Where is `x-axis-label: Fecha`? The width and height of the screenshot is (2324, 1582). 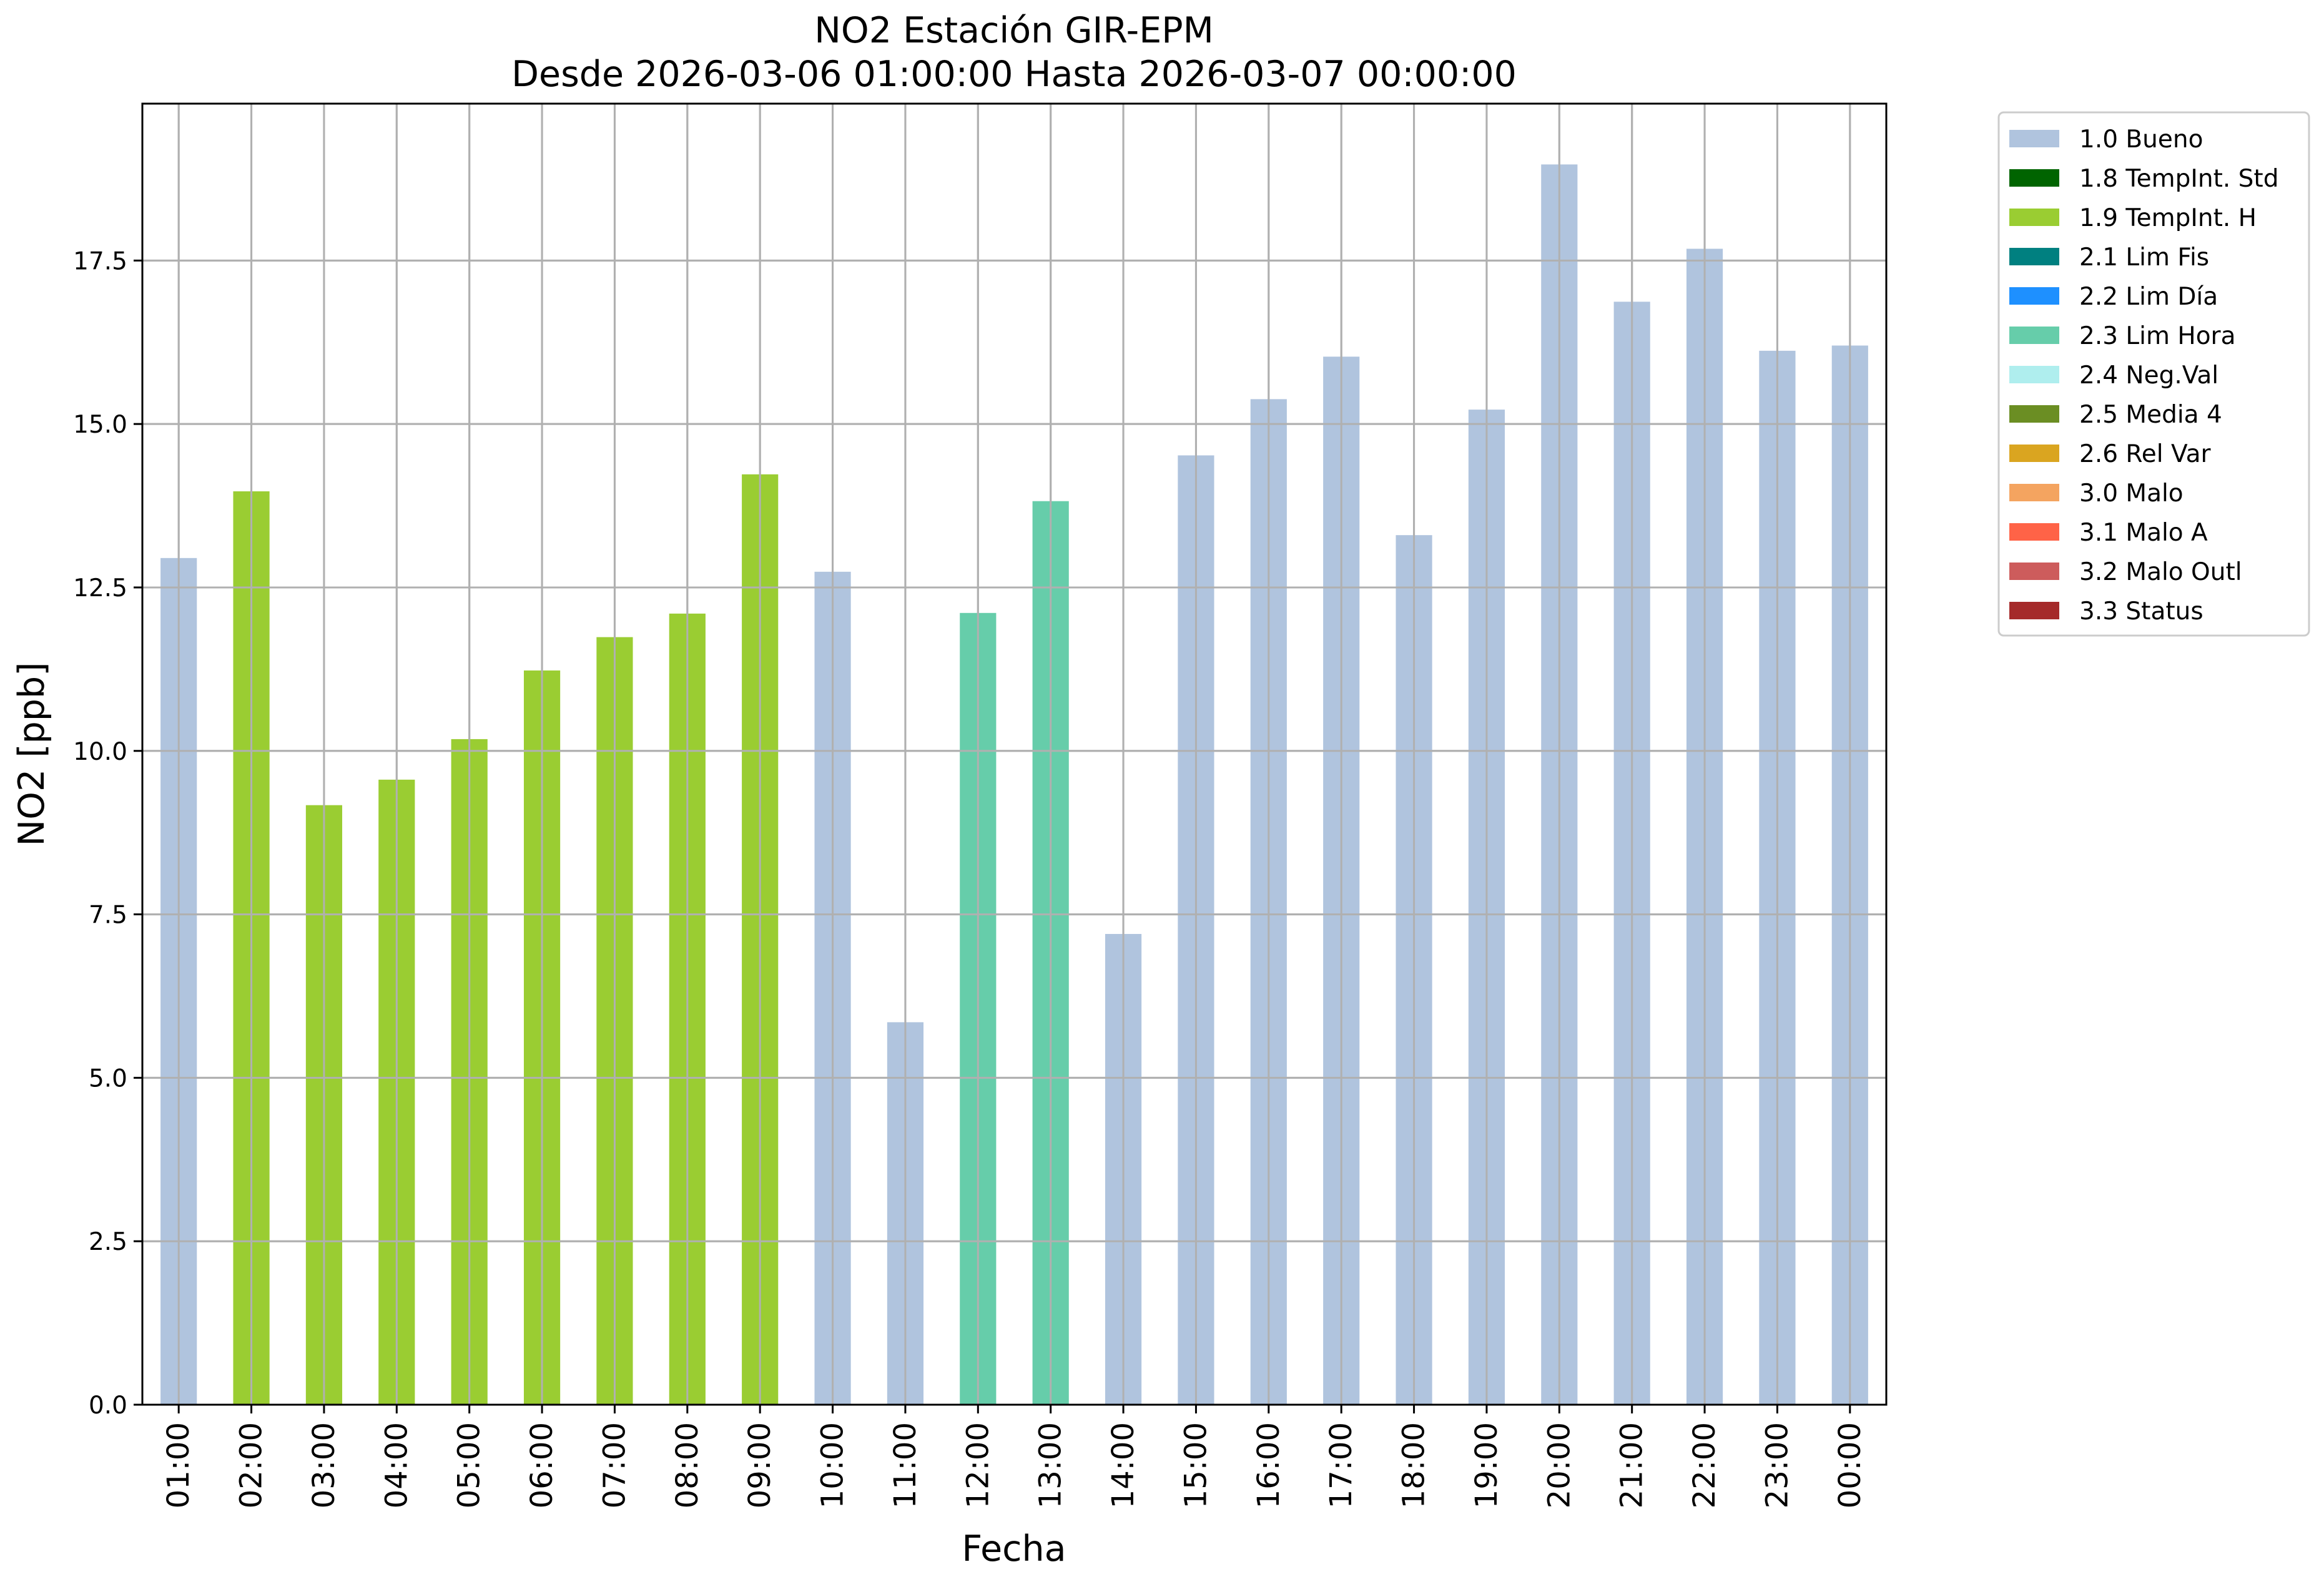
x-axis-label: Fecha is located at coordinates (1014, 1549).